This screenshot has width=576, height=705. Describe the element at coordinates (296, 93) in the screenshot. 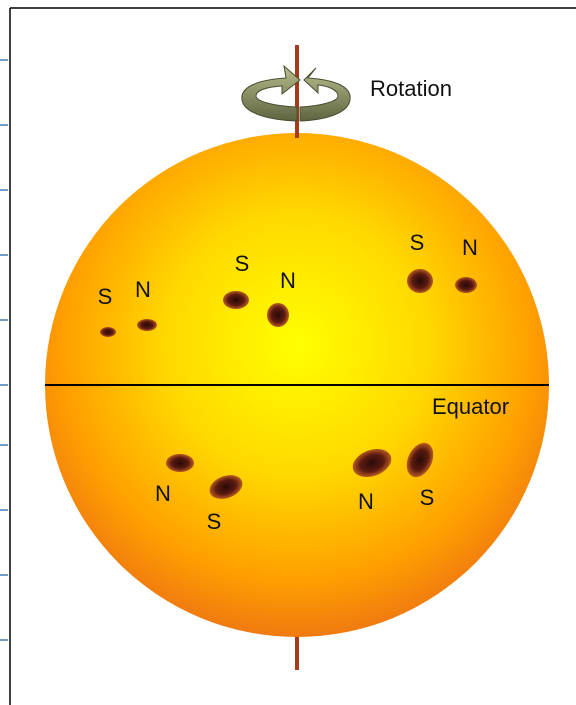

I see `rotation-arrow` at that location.